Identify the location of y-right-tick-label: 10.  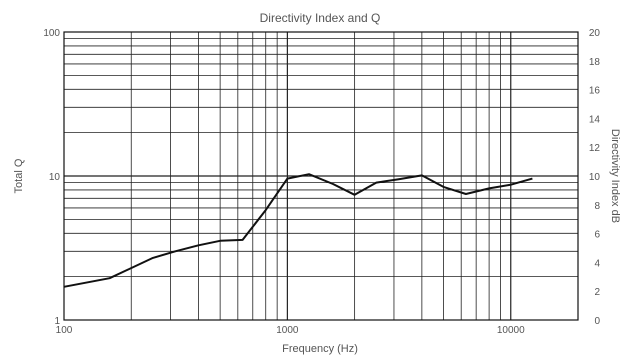
(595, 177).